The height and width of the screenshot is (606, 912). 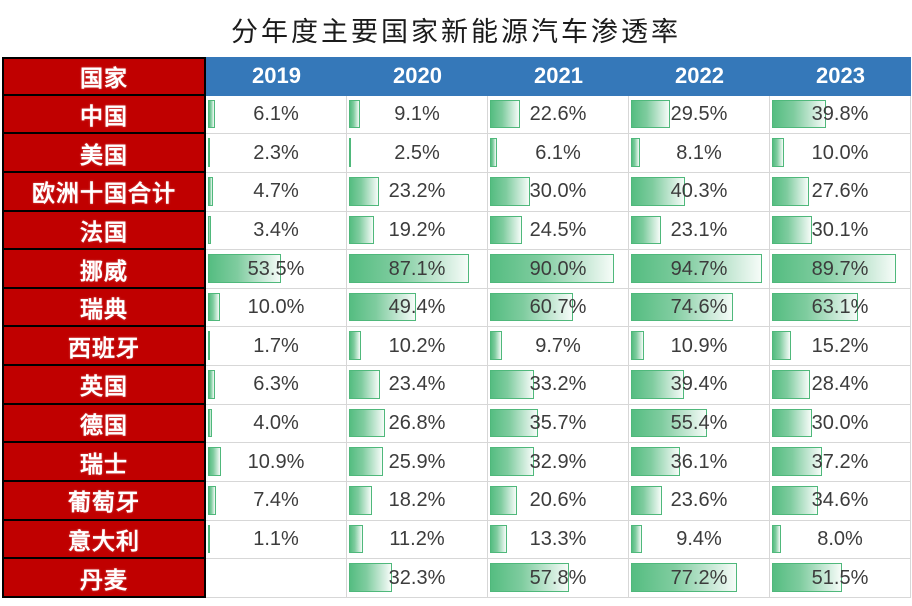 I want to click on value-label: 8.0%, so click(x=840, y=539).